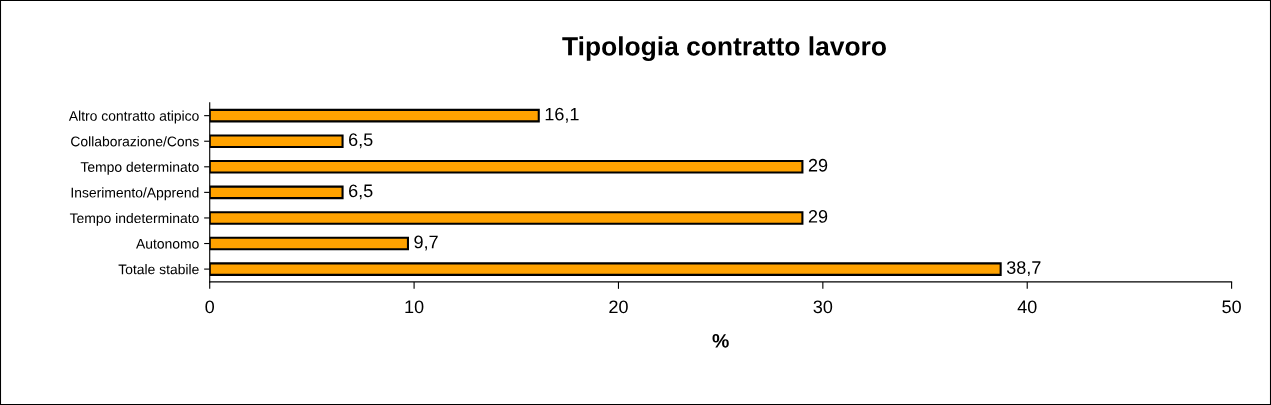  Describe the element at coordinates (618, 307) in the screenshot. I see `x-tick-label: 20` at that location.